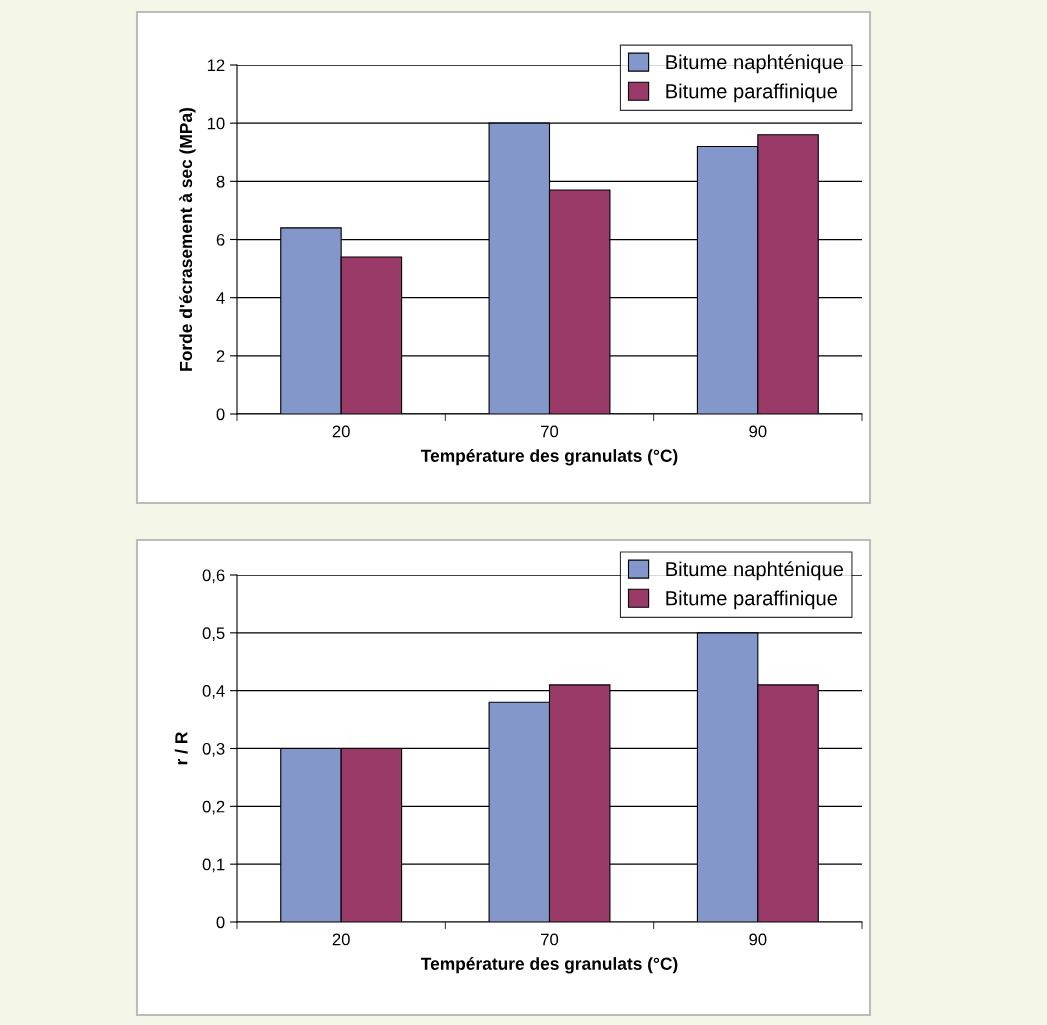 Image resolution: width=1047 pixels, height=1025 pixels. Describe the element at coordinates (213, 692) in the screenshot. I see `y-tick-label: 0,4` at that location.